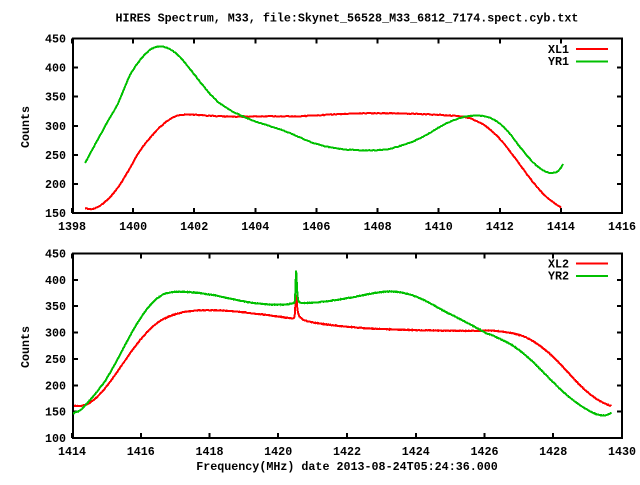 The image size is (640, 485). I want to click on svg-text: 1402, so click(194, 227).